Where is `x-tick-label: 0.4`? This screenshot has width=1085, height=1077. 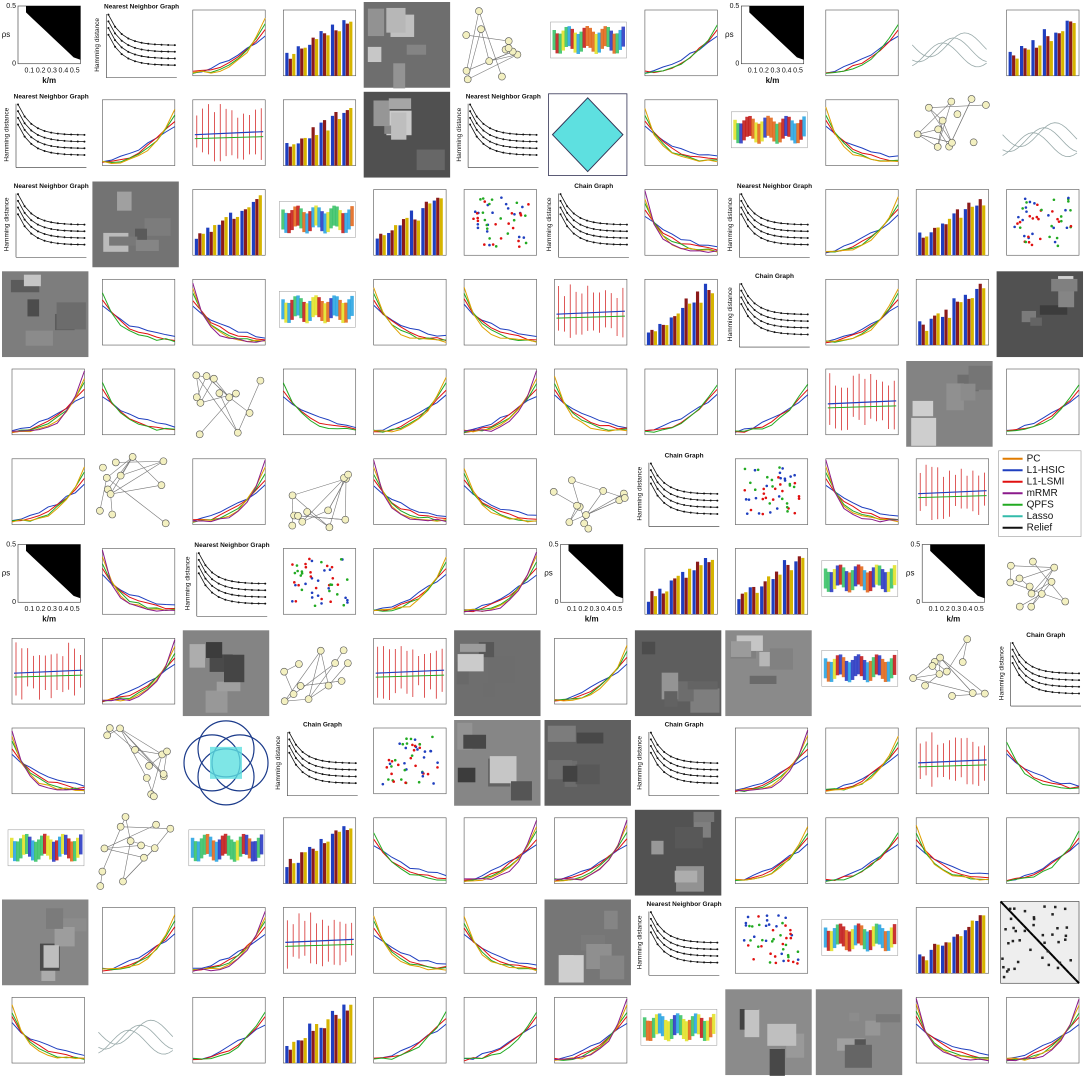
x-tick-label: 0.4 is located at coordinates (968, 609).